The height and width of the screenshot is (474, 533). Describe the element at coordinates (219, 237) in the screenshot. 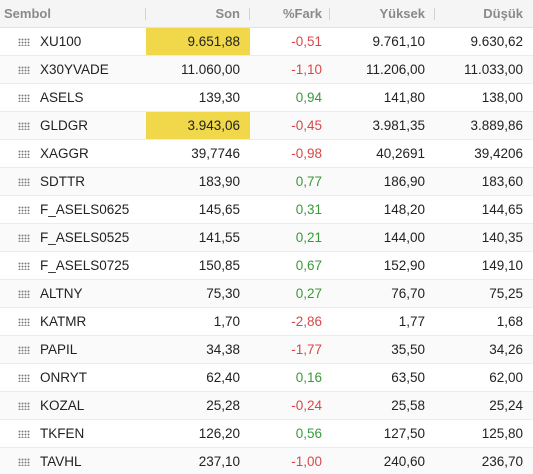

I see `last-price-cell: 141,55` at that location.